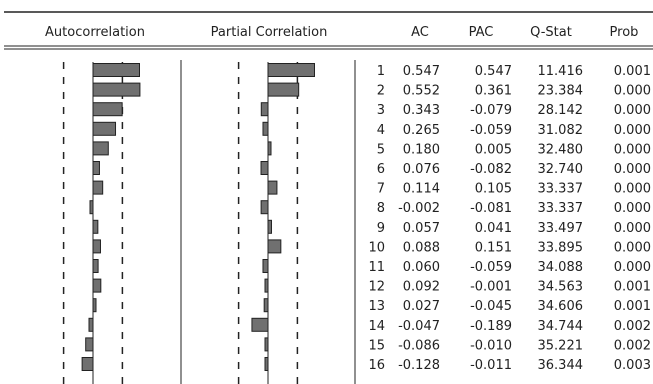 This screenshot has width=653, height=384. What do you see at coordinates (381, 228) in the screenshot?
I see `lag-9: 9` at bounding box center [381, 228].